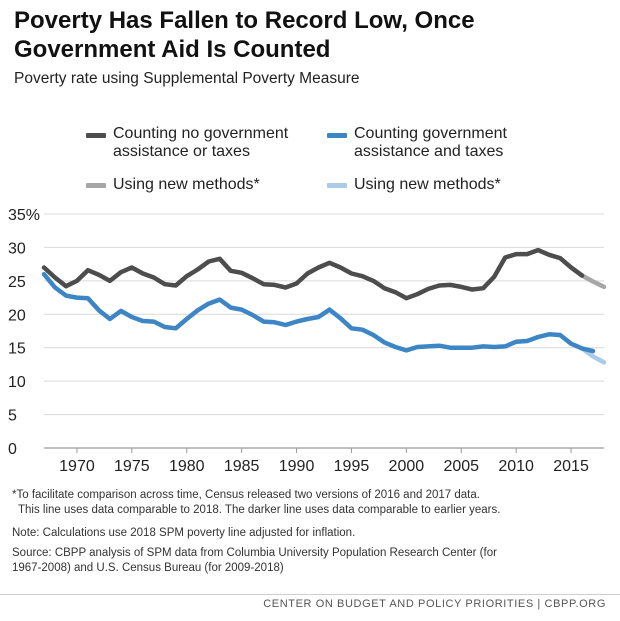 Image resolution: width=620 pixels, height=621 pixels. Describe the element at coordinates (181, 151) in the screenshot. I see `legend-label-no-assist-line2: assistance or taxes` at that location.